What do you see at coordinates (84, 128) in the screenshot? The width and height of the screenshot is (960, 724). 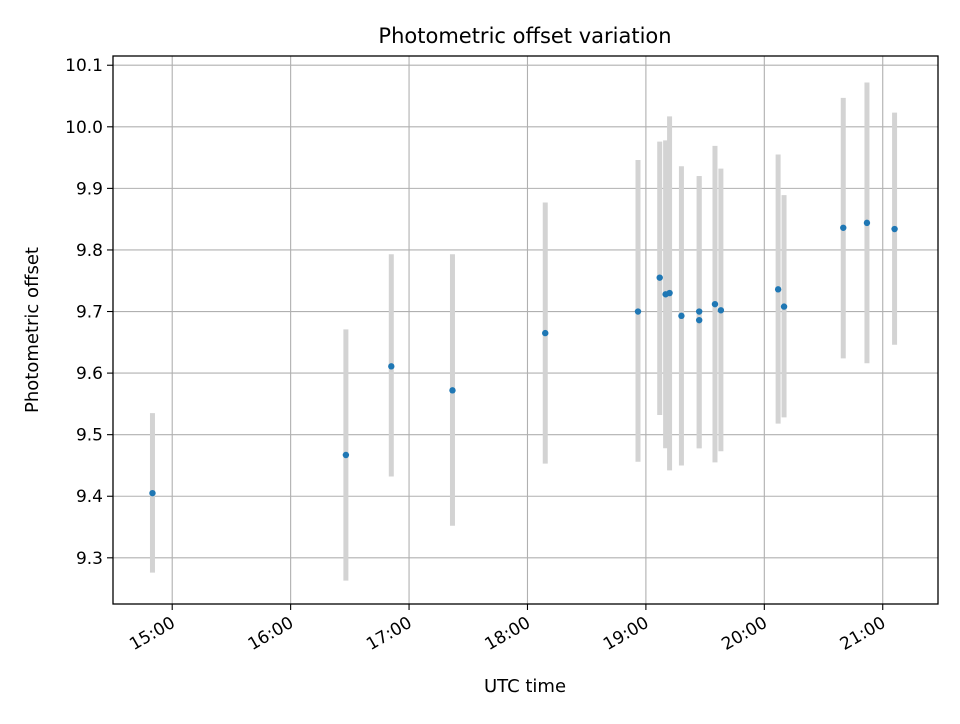 I see `y-tick-label: 10.0` at bounding box center [84, 128].